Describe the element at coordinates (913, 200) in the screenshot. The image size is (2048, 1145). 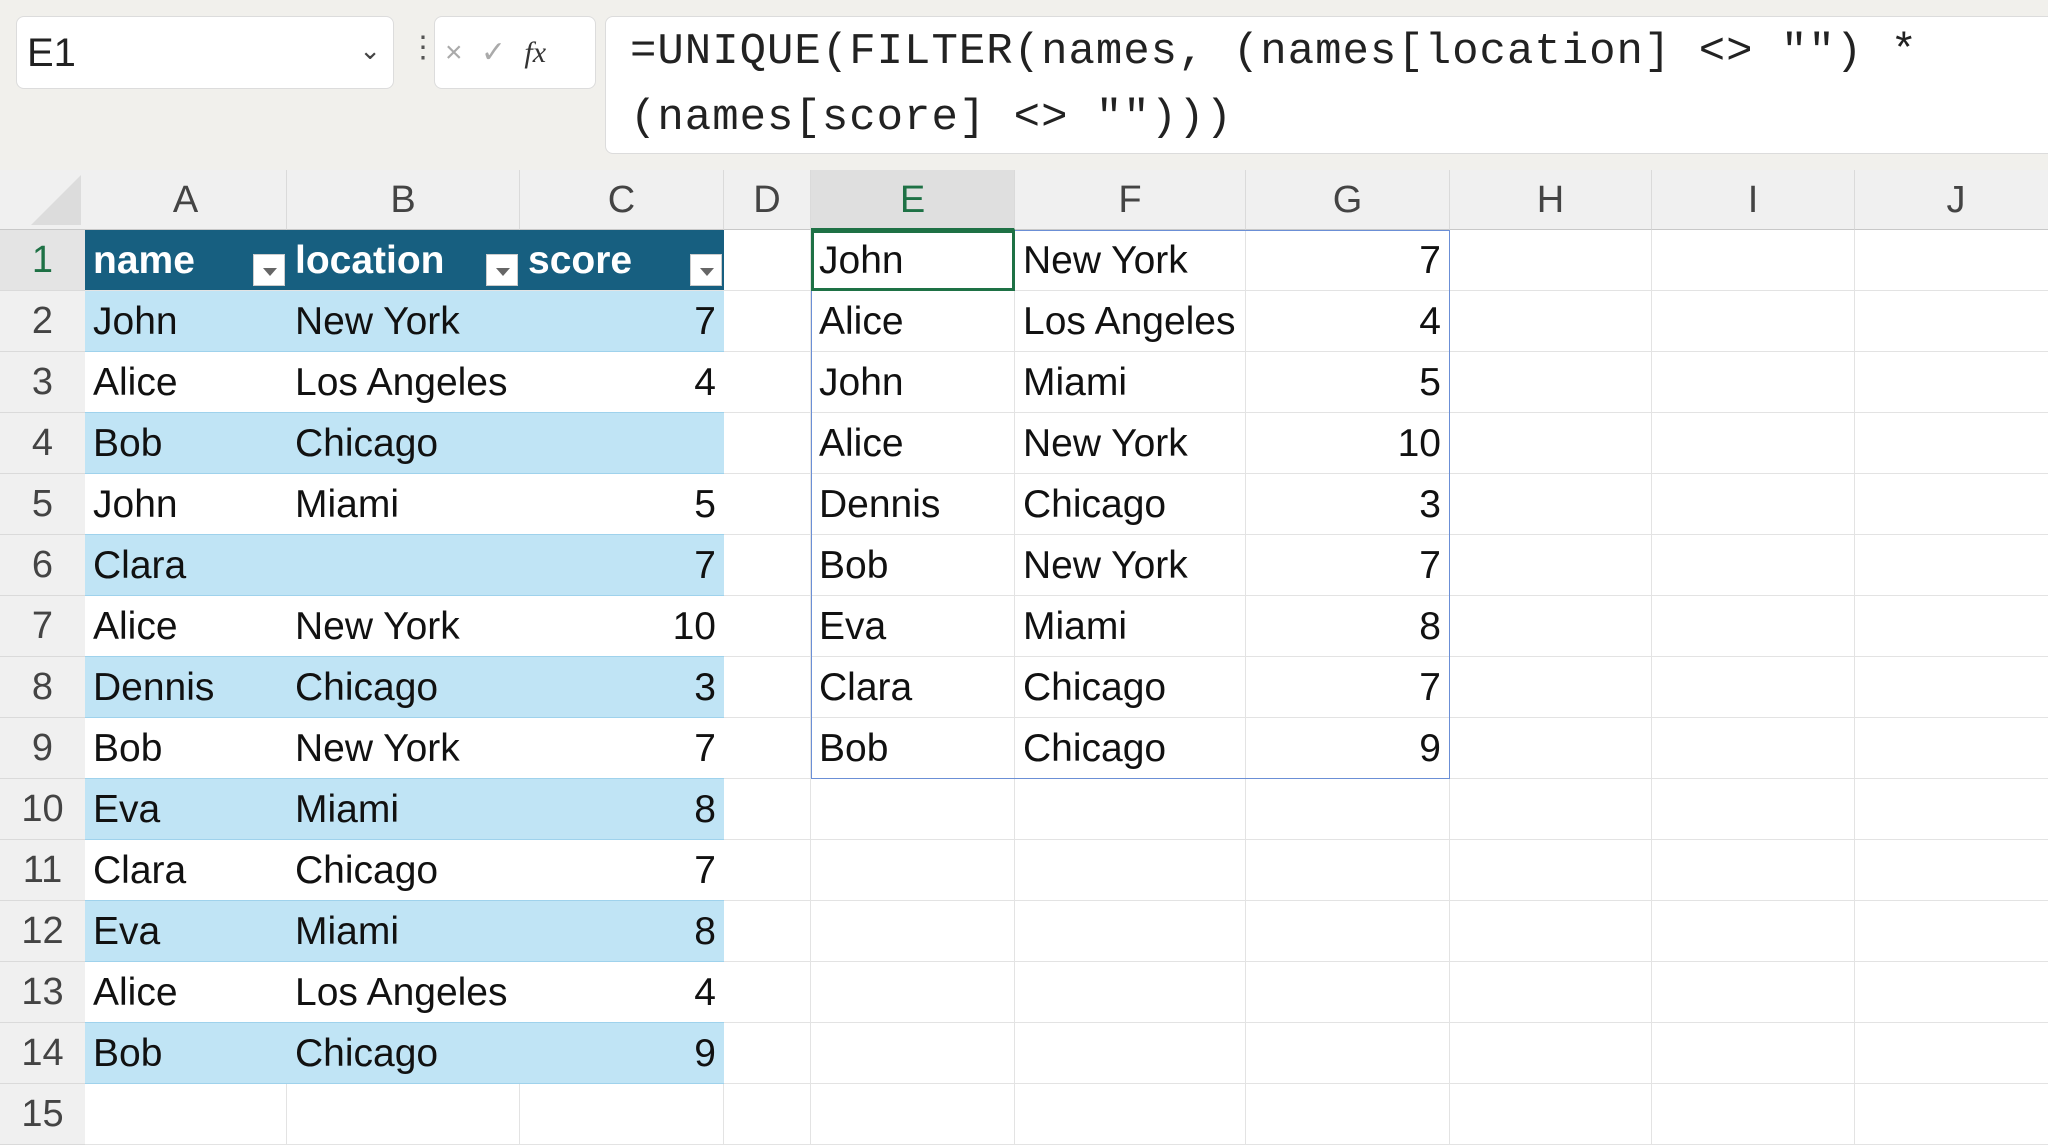
I see `column-header-E: E` at that location.